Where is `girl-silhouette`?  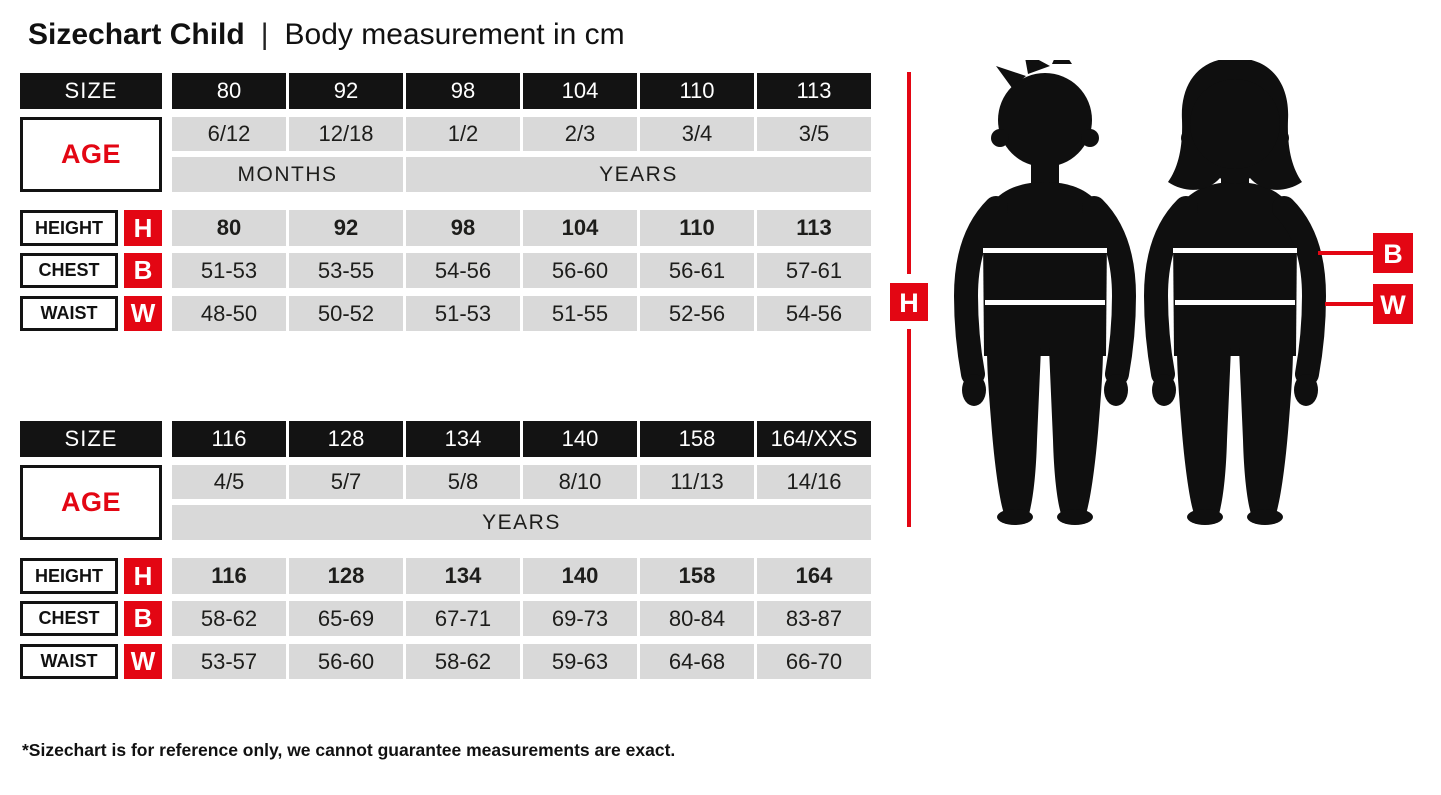
girl-silhouette is located at coordinates (1235, 291).